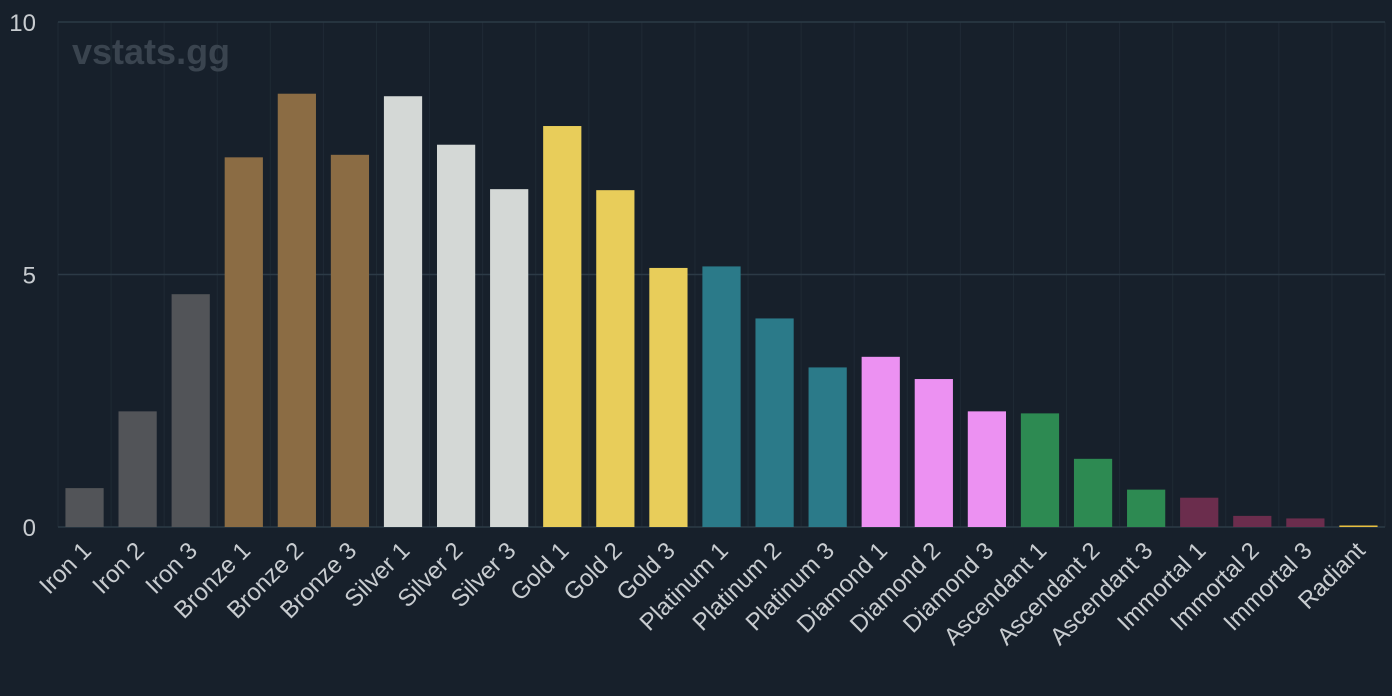 Image resolution: width=1392 pixels, height=696 pixels. Describe the element at coordinates (592, 571) in the screenshot. I see `x-tick-label: Gold 2` at that location.